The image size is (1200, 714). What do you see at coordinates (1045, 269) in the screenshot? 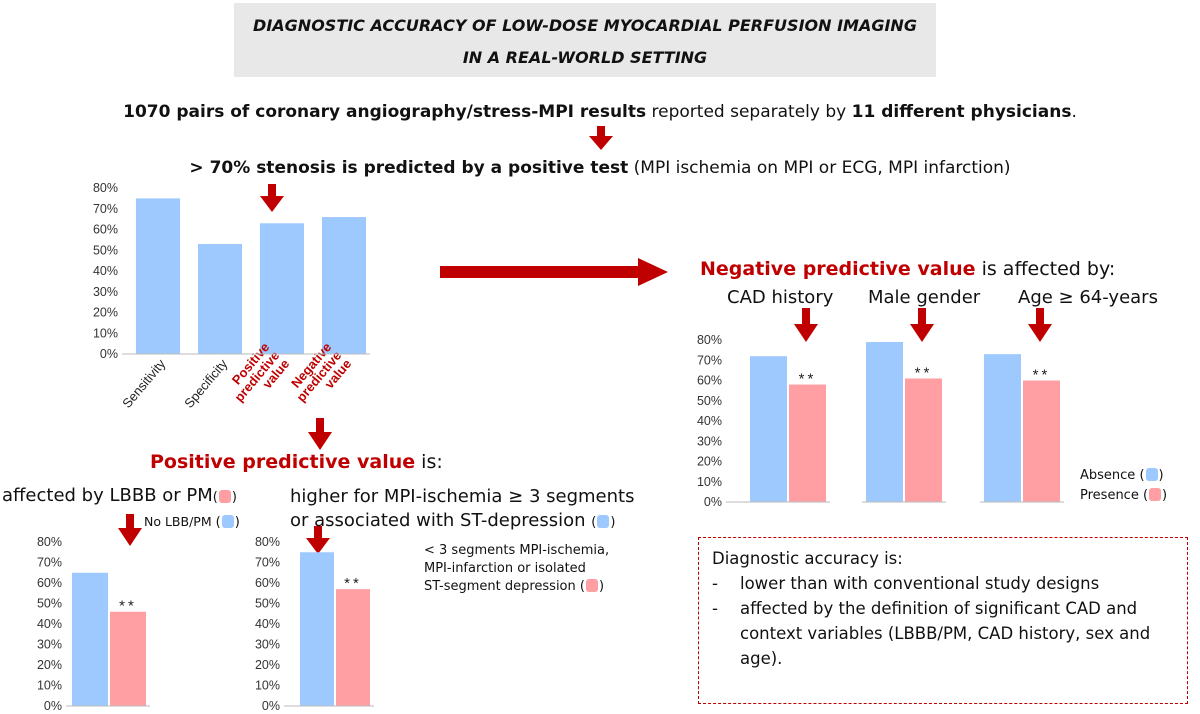
I see `npv-heading-rest: is affected by:` at bounding box center [1045, 269].